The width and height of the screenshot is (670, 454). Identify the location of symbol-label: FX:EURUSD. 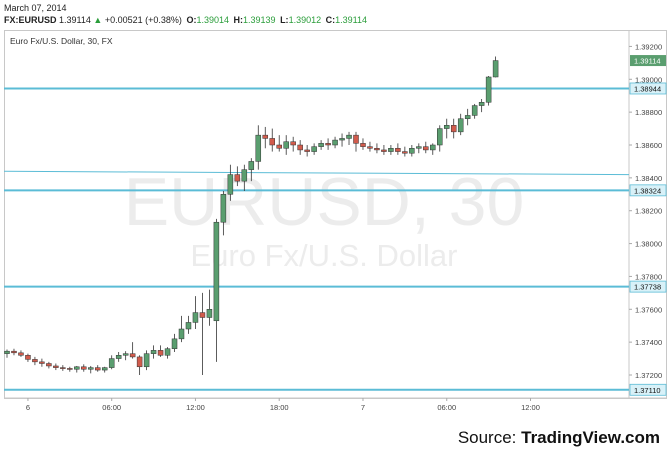
(30, 20).